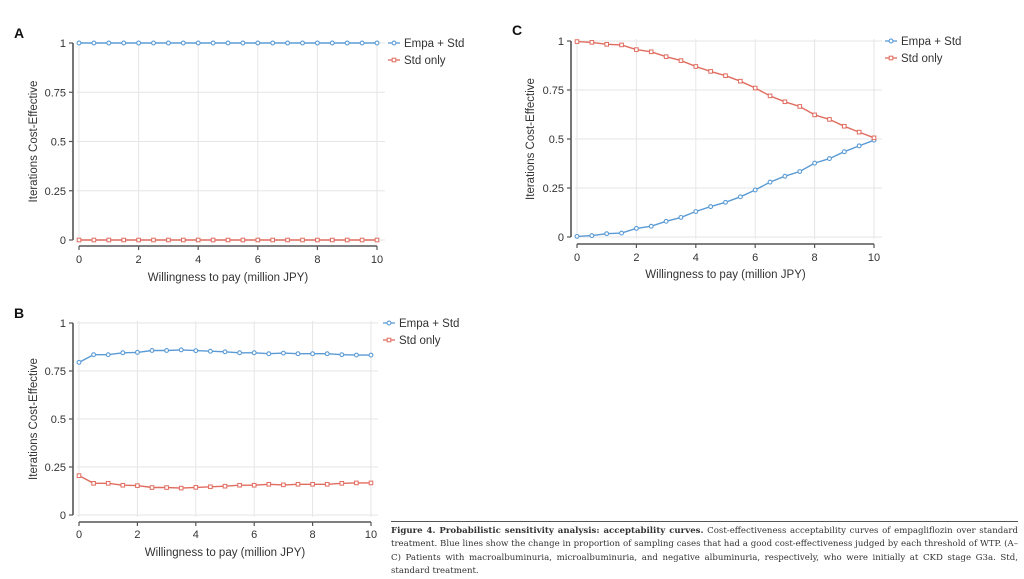 The image size is (1024, 579). What do you see at coordinates (922, 59) in the screenshot?
I see `legend-label: Std only` at bounding box center [922, 59].